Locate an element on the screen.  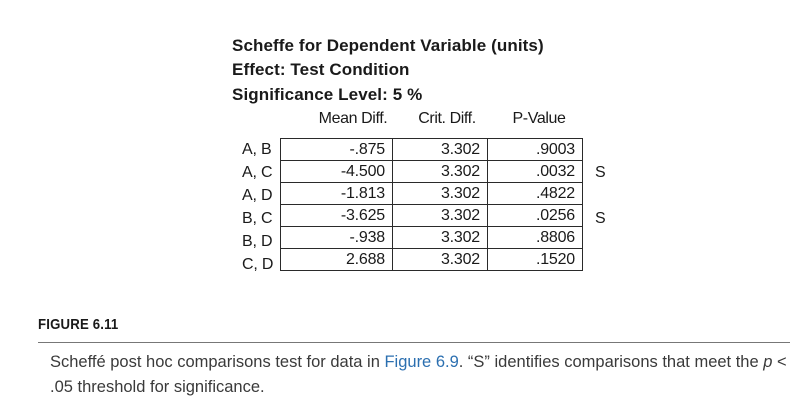
figure-label: FIGURE 6.11 is located at coordinates (78, 324).